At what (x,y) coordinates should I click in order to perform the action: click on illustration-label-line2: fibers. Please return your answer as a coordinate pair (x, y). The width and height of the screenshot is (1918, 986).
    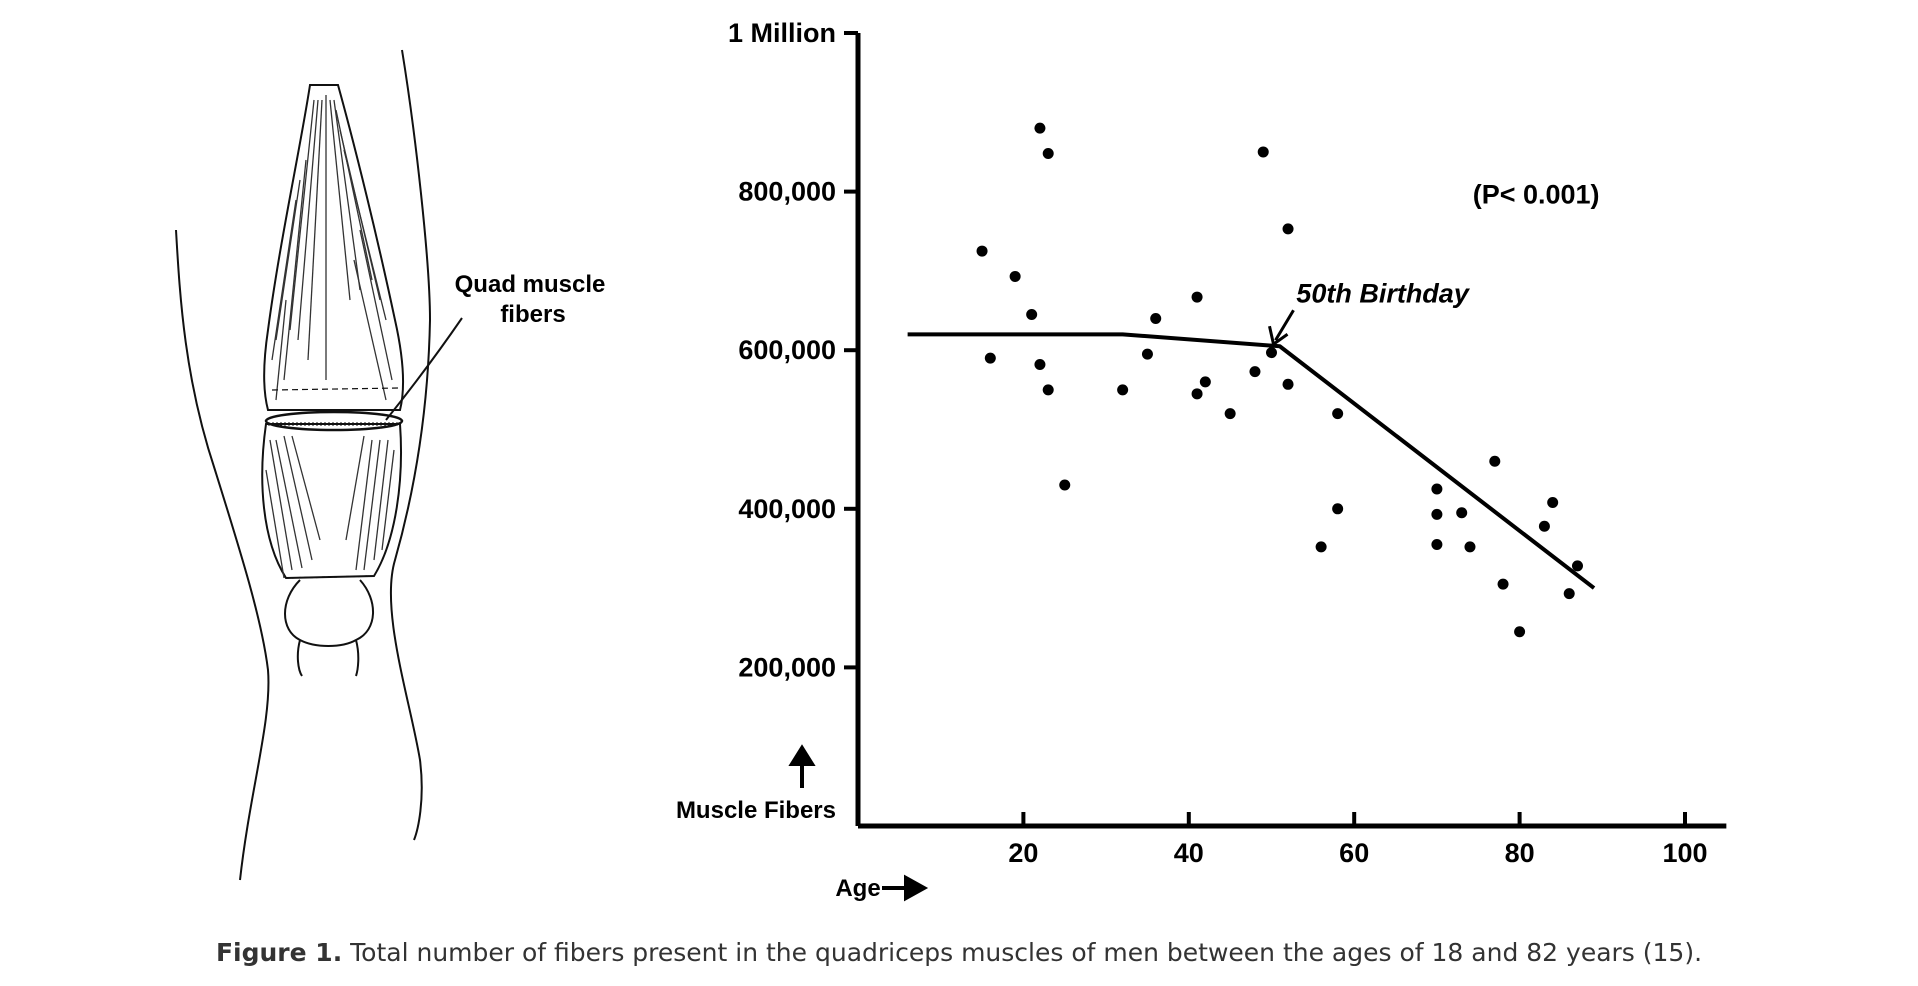
    Looking at the image, I should click on (532, 314).